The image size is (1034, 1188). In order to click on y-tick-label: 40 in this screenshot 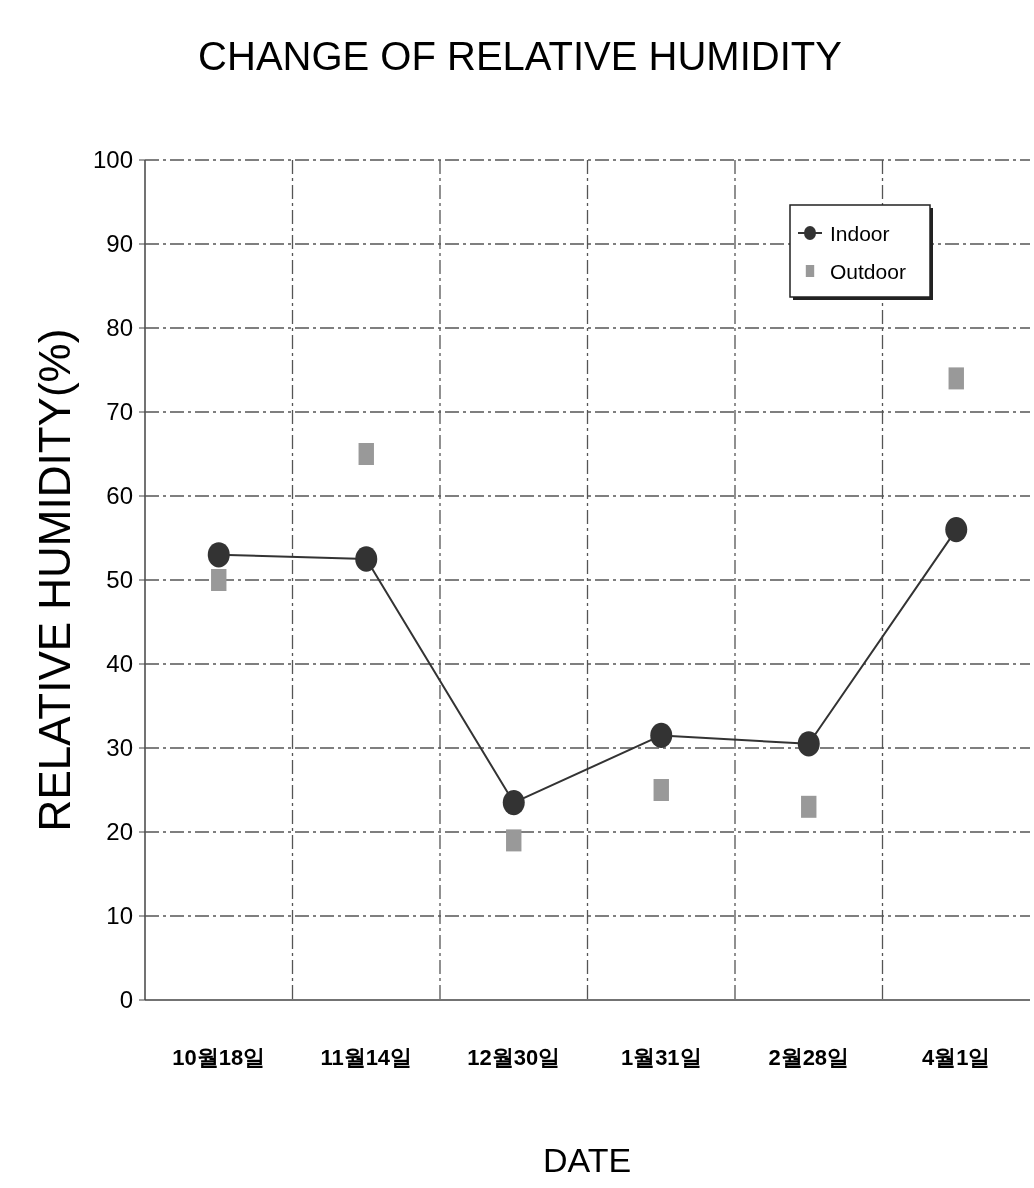, I will do `click(119, 663)`.